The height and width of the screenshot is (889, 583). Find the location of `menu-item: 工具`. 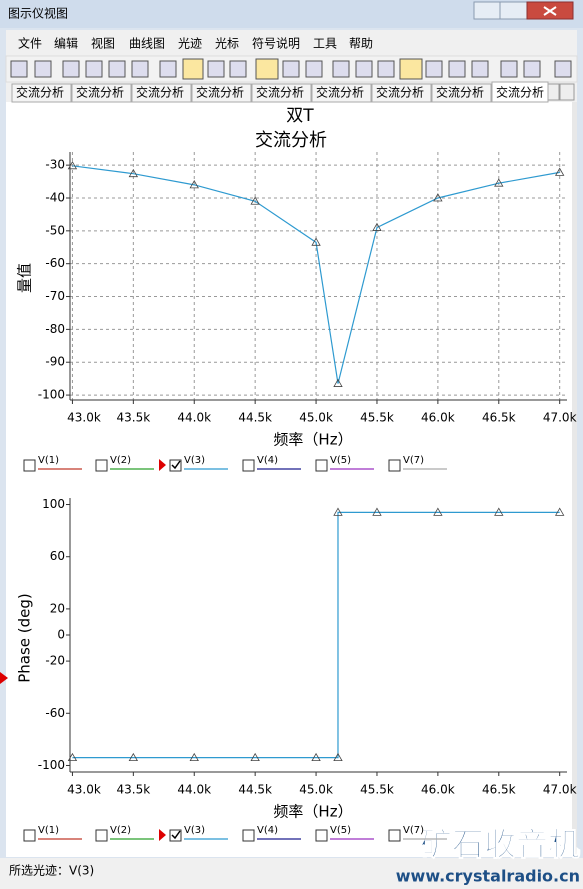

menu-item: 工具 is located at coordinates (325, 44).